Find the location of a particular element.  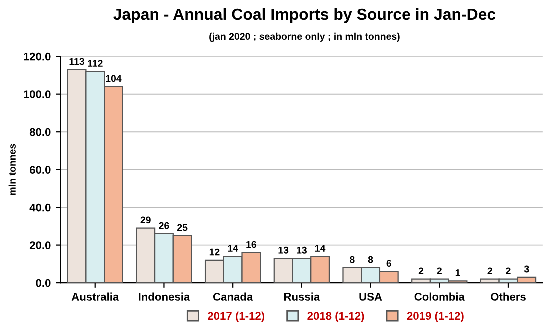

data-label: 16 is located at coordinates (251, 244).